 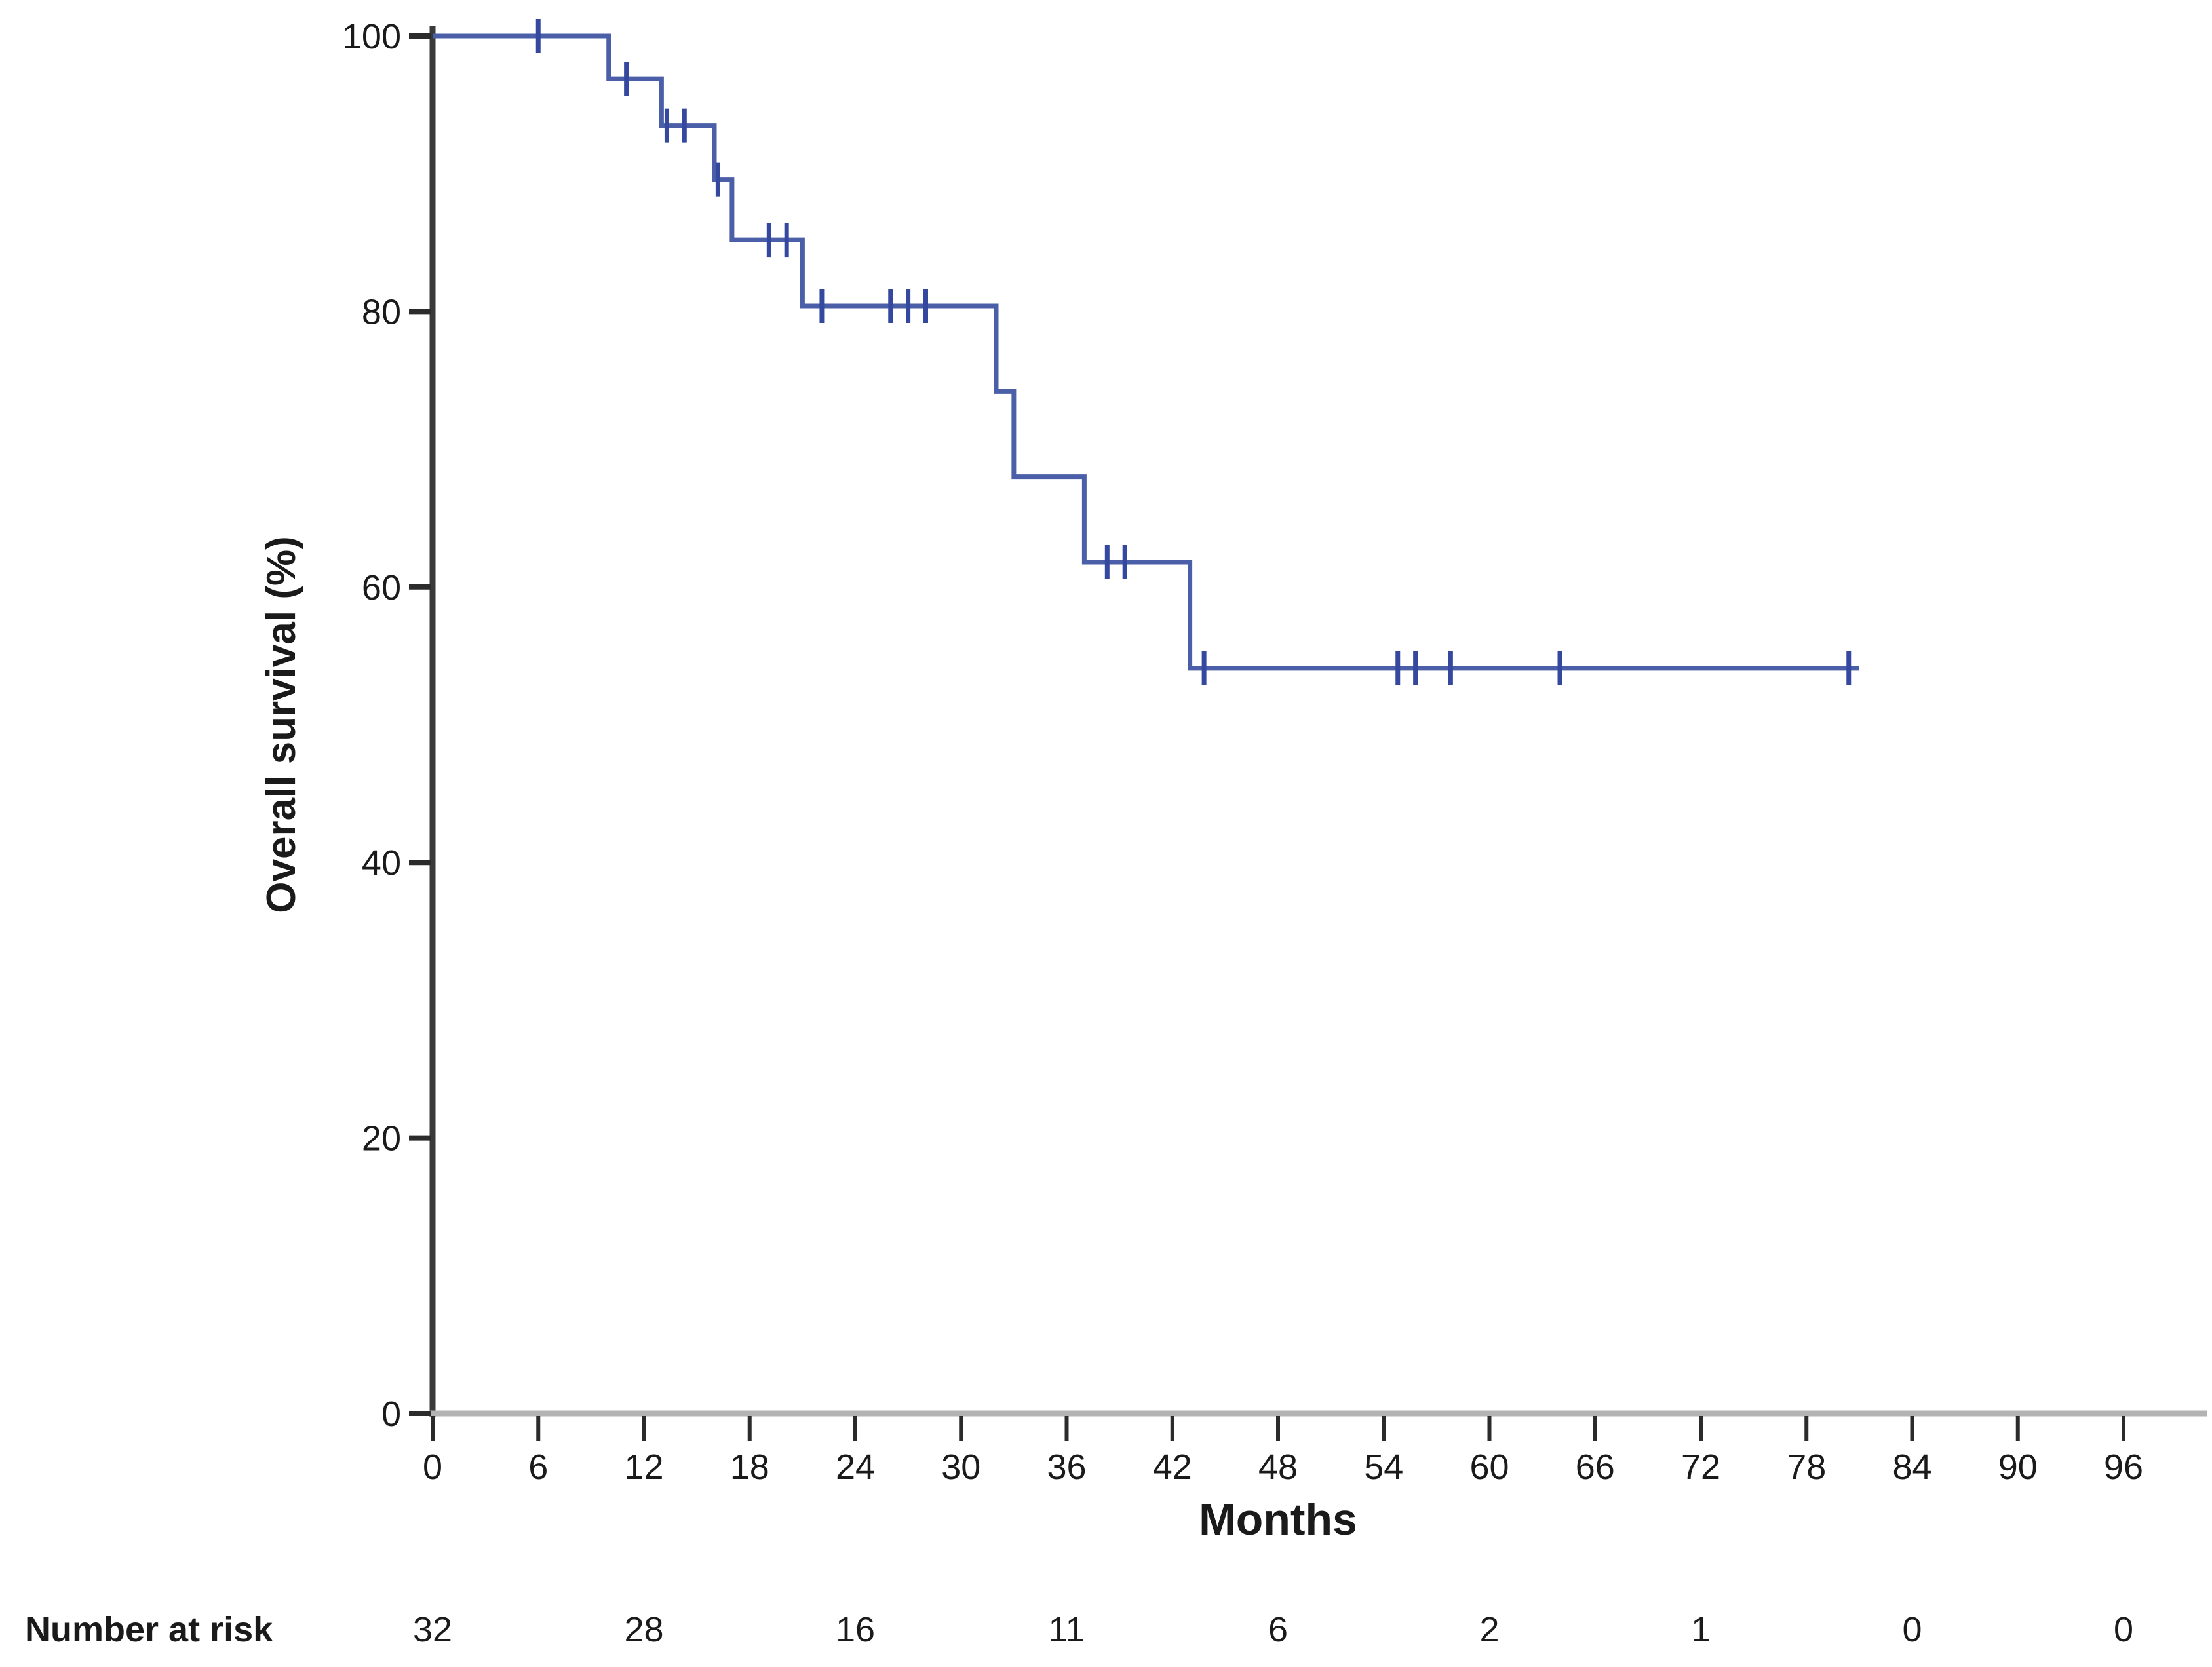 I want to click on x-tick-label: 96, so click(x=2123, y=1467).